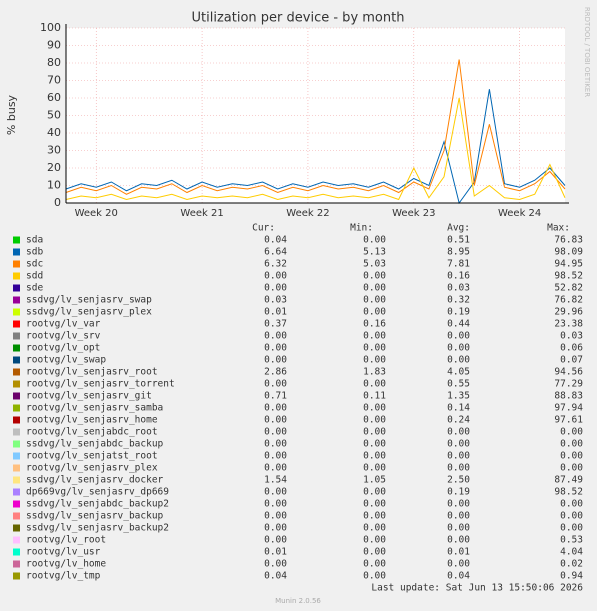  Describe the element at coordinates (275, 576) in the screenshot. I see `stat-value: 0.04` at that location.